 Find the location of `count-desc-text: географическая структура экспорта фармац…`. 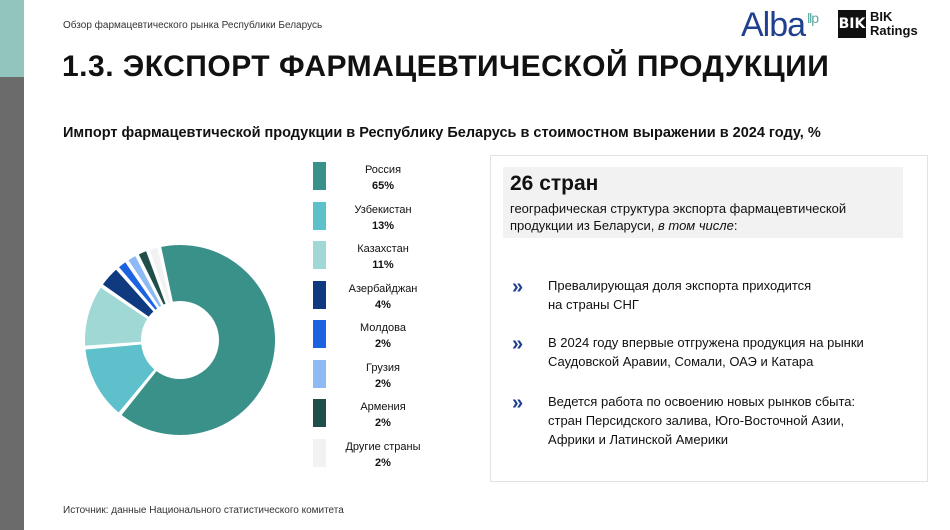

count-desc-text: географическая структура экспорта фармац… is located at coordinates (678, 217).